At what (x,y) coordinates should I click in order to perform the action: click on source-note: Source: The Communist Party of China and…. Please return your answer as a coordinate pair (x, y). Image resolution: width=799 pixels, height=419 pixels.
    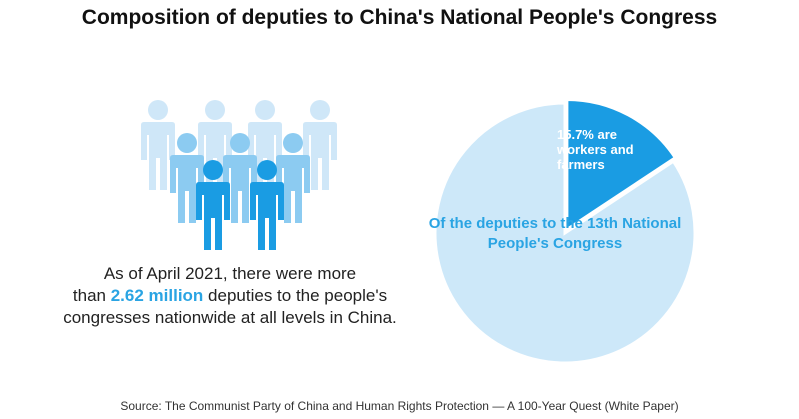
    Looking at the image, I should click on (399, 406).